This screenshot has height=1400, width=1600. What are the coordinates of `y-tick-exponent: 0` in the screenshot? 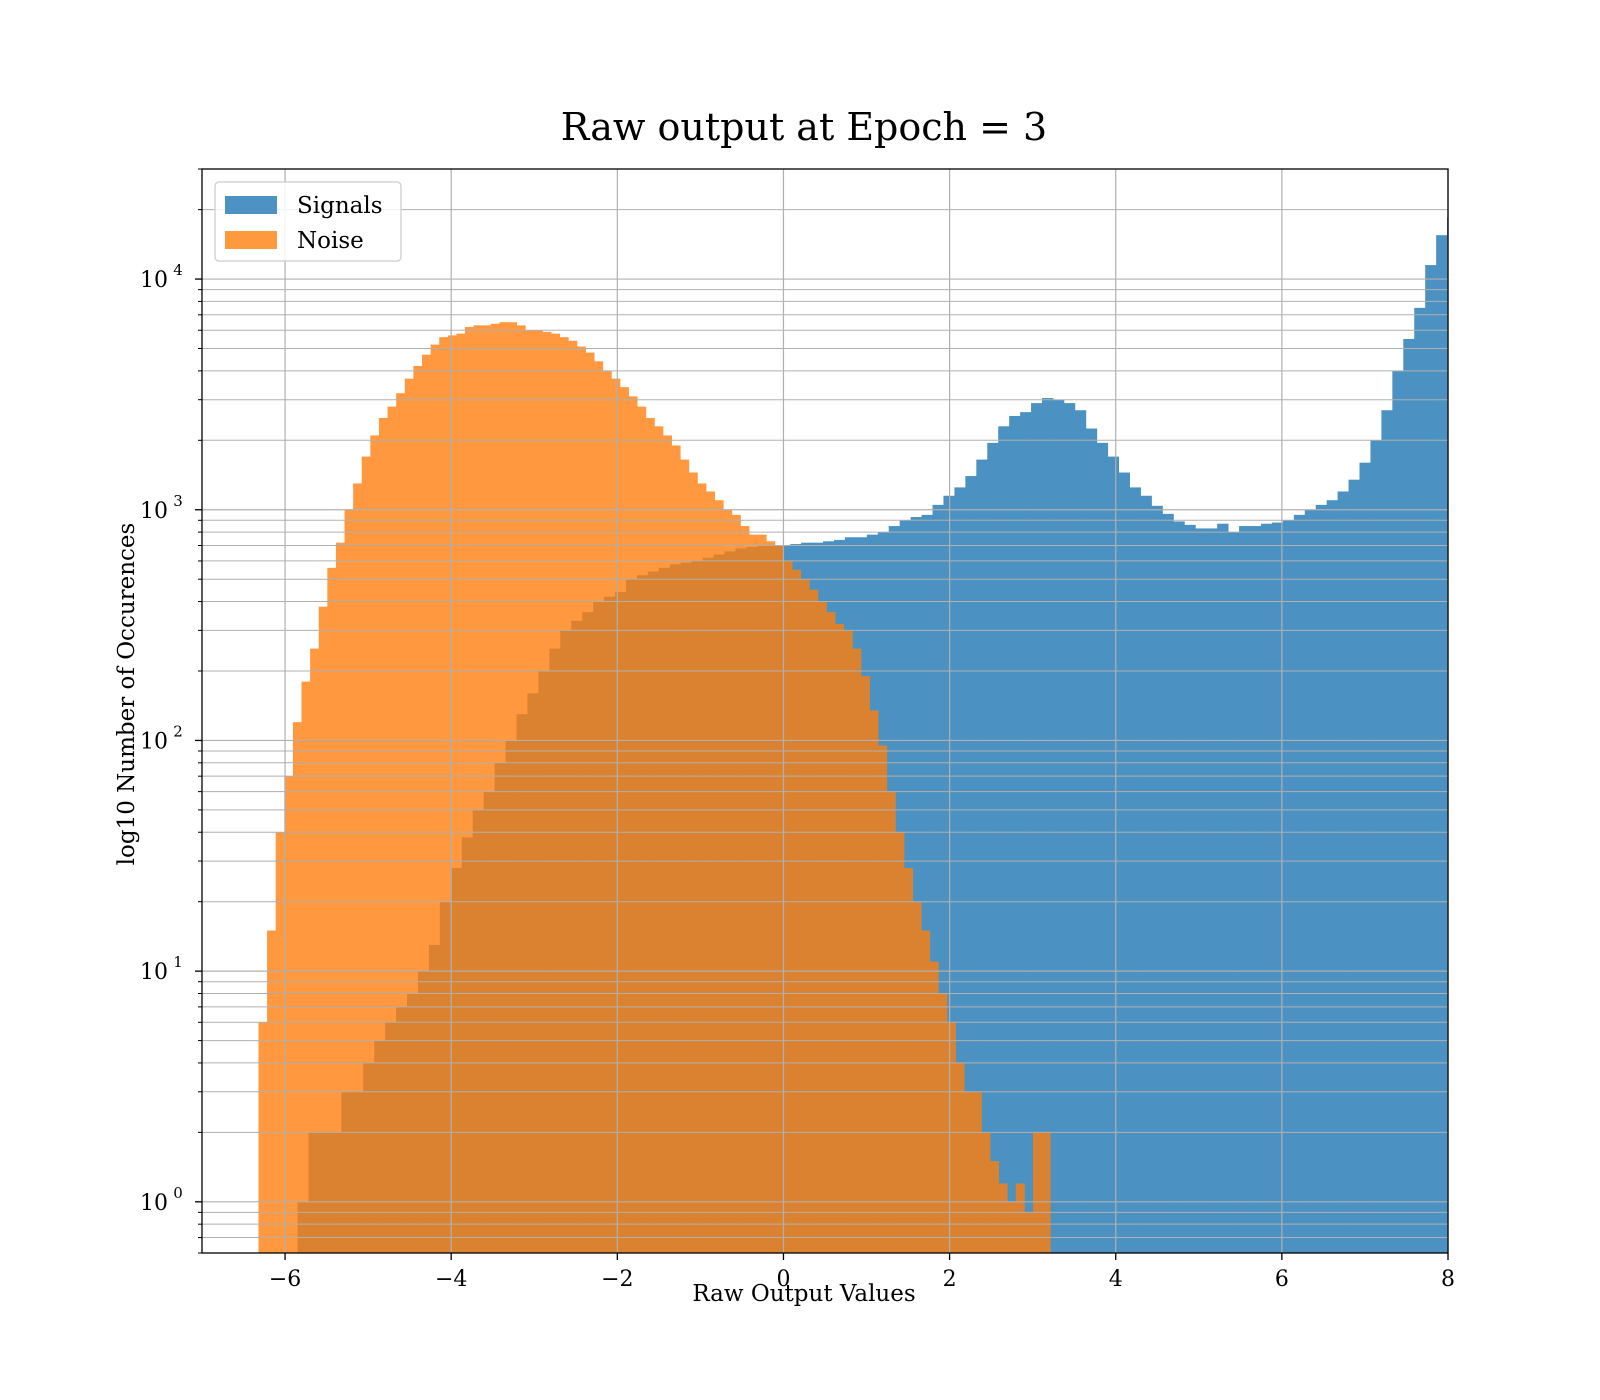 It's located at (178, 1193).